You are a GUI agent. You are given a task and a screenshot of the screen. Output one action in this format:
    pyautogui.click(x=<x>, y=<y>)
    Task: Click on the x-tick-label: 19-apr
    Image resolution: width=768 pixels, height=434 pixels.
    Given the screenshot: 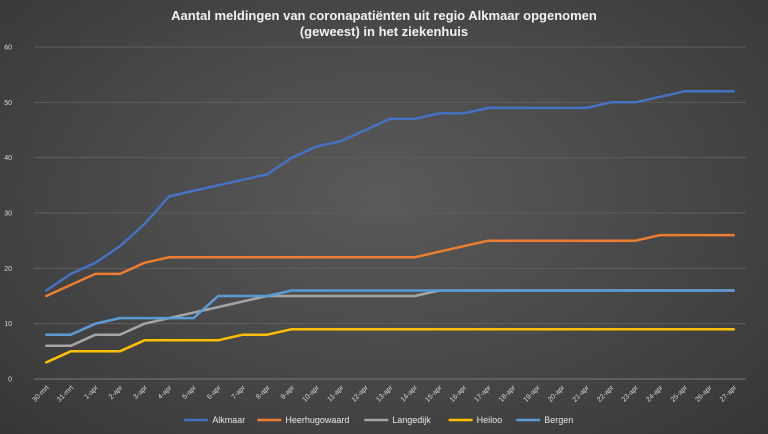 What is the action you would take?
    pyautogui.click(x=532, y=394)
    